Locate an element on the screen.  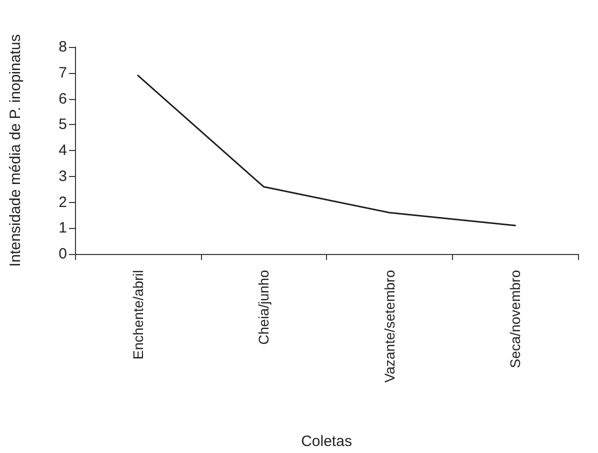
y-tick-label: 6 is located at coordinates (62, 99).